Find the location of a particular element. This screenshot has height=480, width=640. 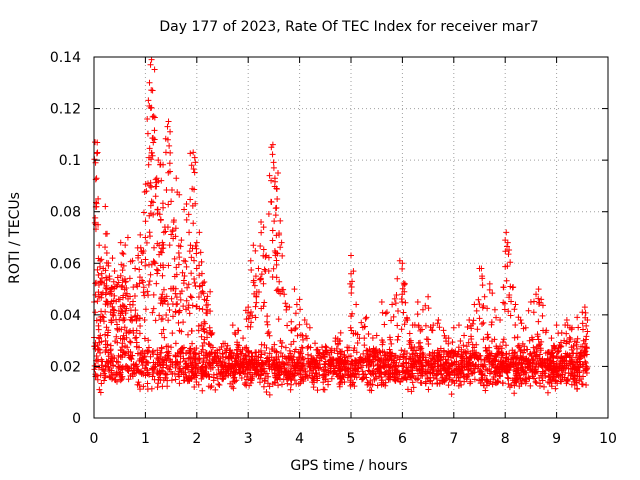

x-tick-label: 5 is located at coordinates (351, 439).